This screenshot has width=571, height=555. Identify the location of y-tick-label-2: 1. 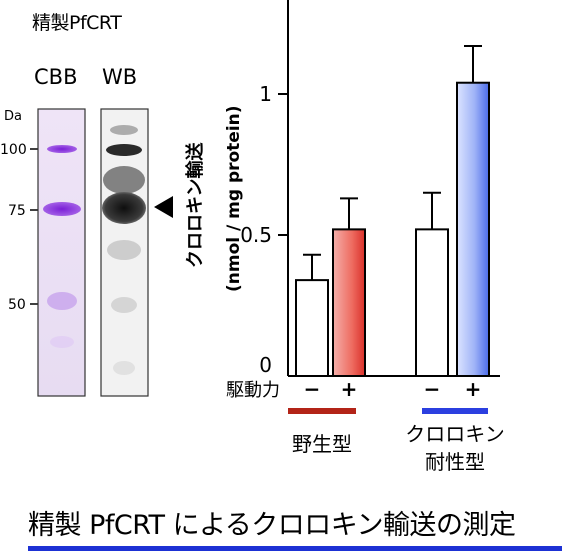
(265, 94).